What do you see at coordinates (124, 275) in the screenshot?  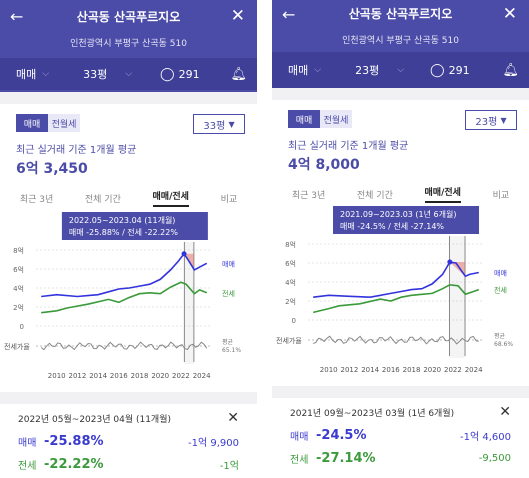 I see `series-line-sale` at bounding box center [124, 275].